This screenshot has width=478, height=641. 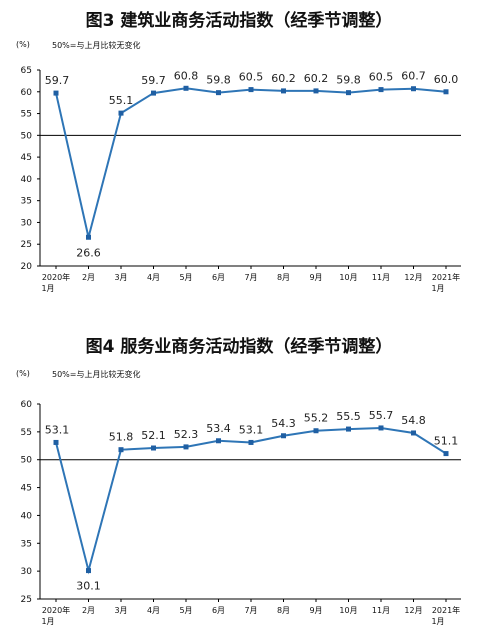 I want to click on data-label: 55.5, so click(x=348, y=416).